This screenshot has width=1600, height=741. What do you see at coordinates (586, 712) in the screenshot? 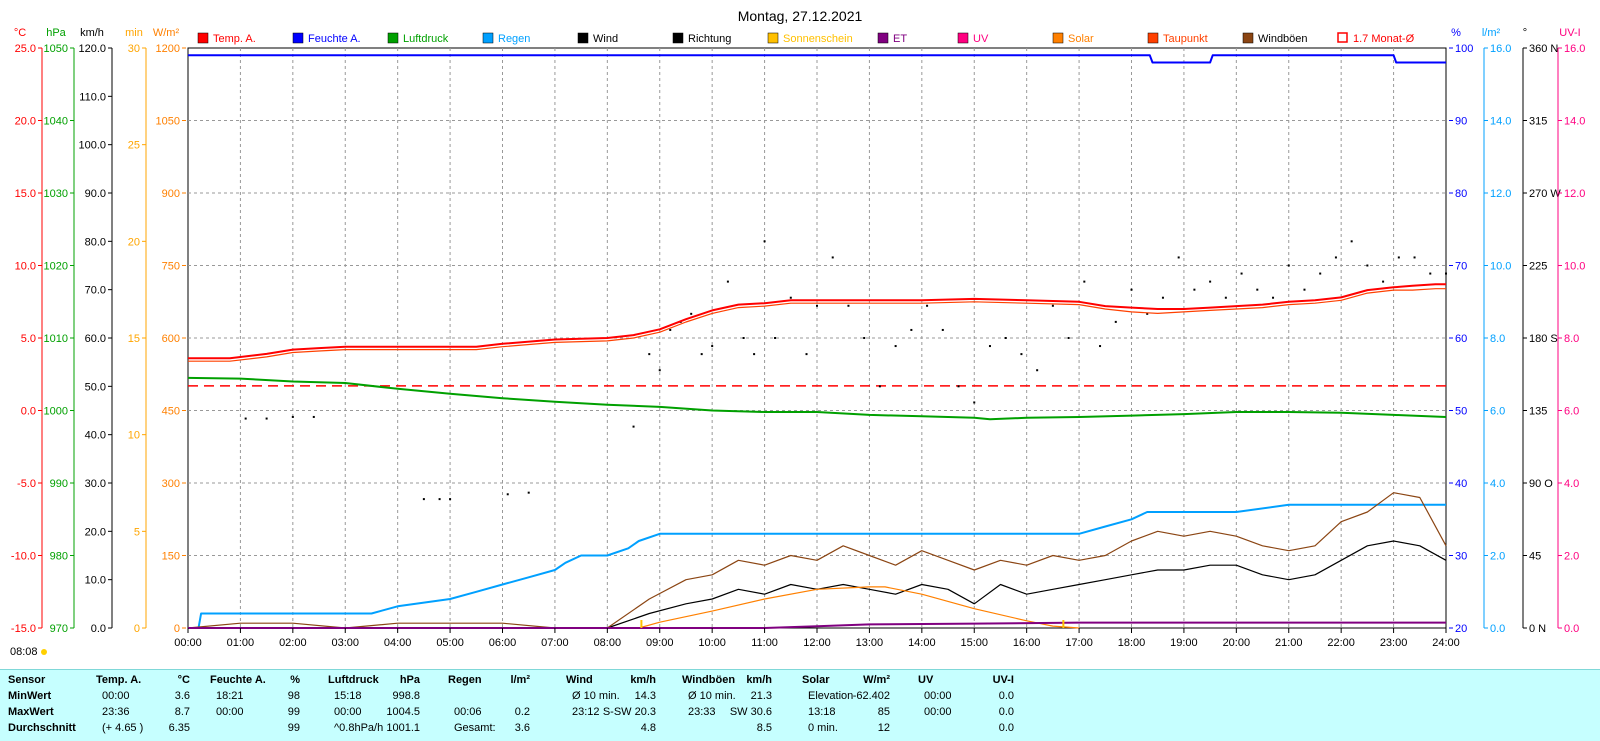
I see `stats-cell-detail: 23:12` at bounding box center [586, 712].